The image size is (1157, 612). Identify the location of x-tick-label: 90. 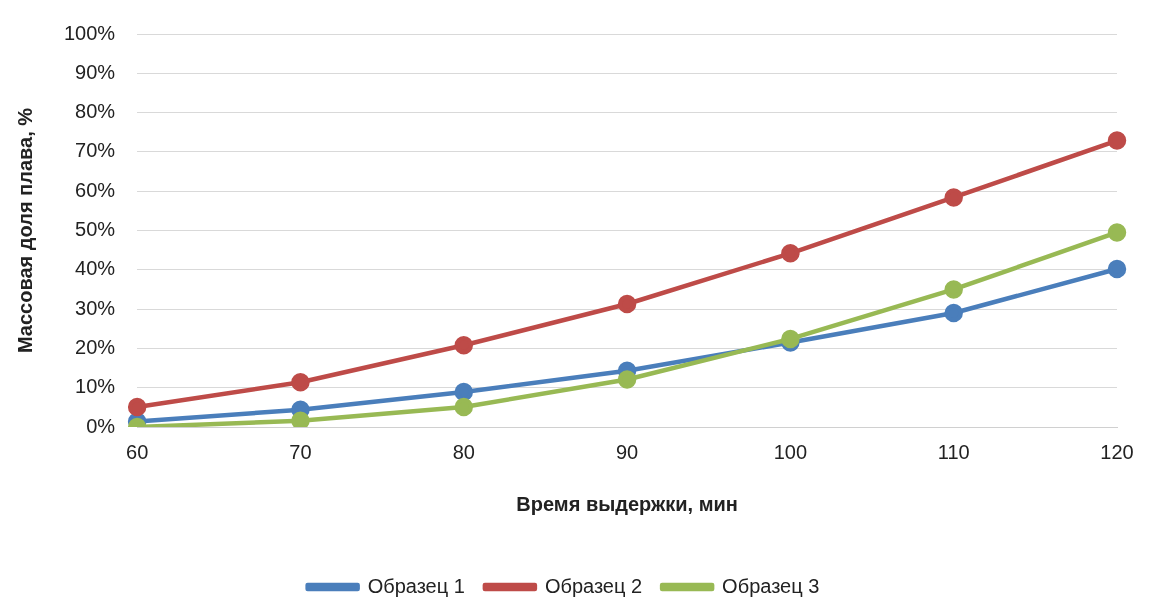
(627, 451).